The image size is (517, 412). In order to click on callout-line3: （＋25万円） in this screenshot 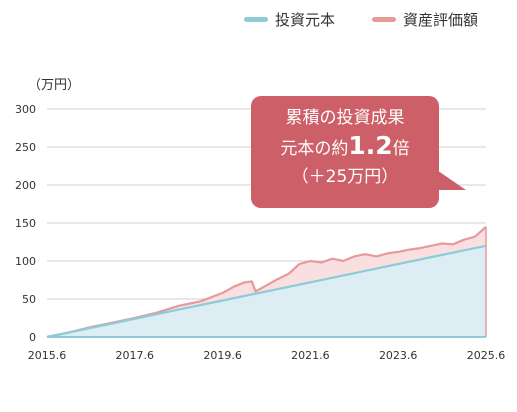, I will do `click(345, 177)`.